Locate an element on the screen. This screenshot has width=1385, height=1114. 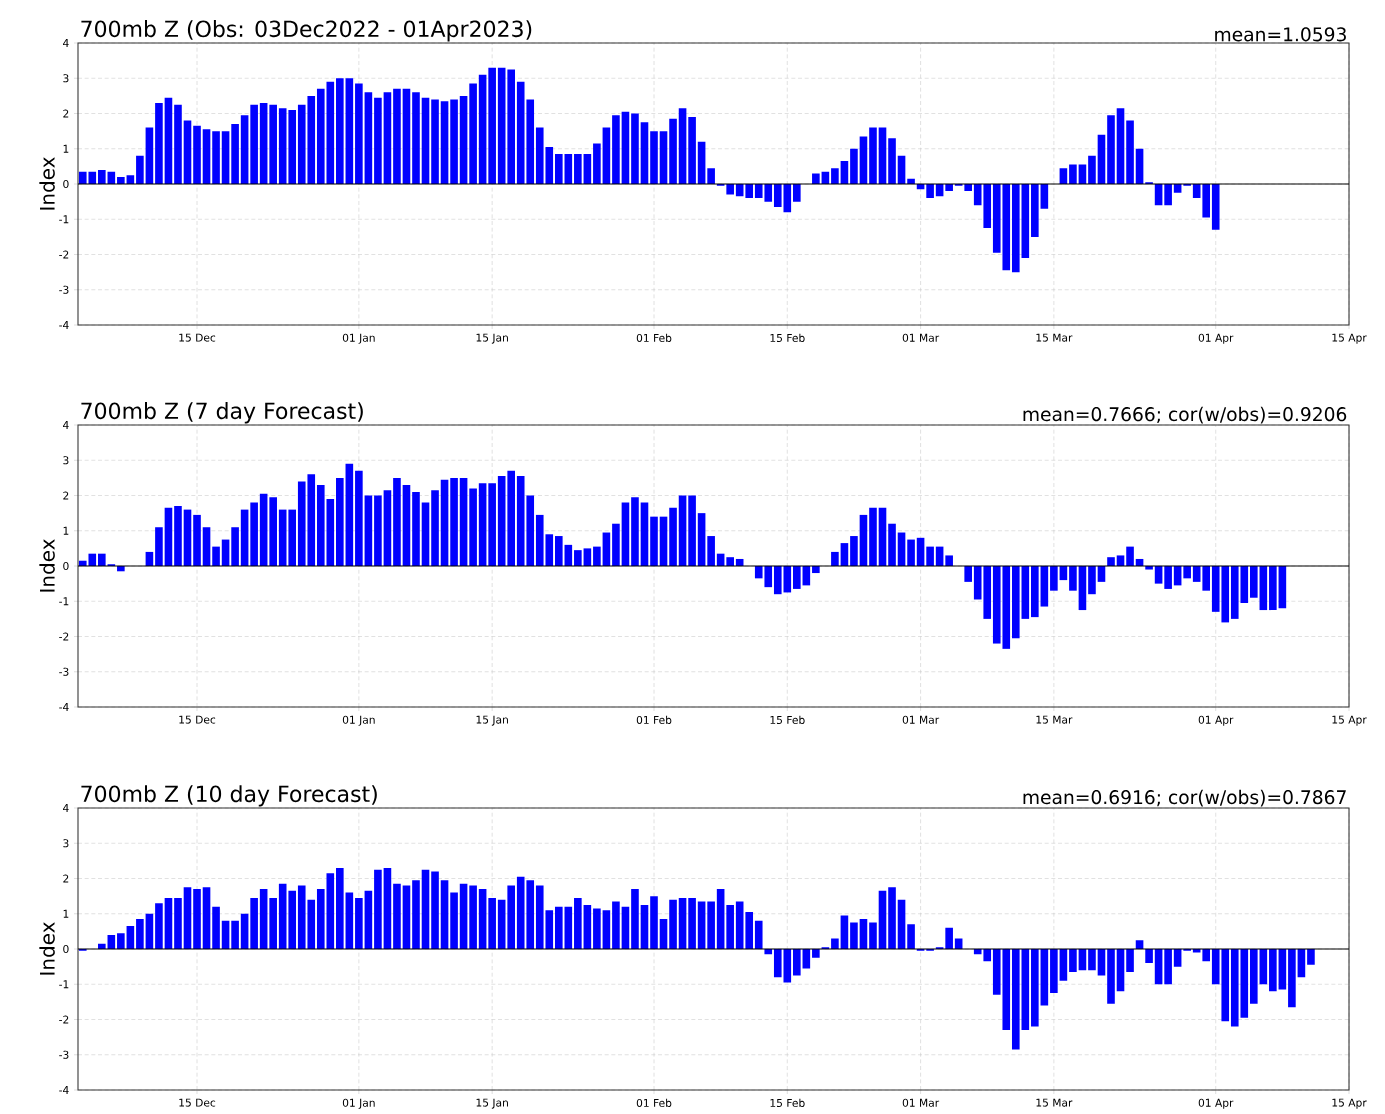
y-tick-label: 3 is located at coordinates (66, 460).